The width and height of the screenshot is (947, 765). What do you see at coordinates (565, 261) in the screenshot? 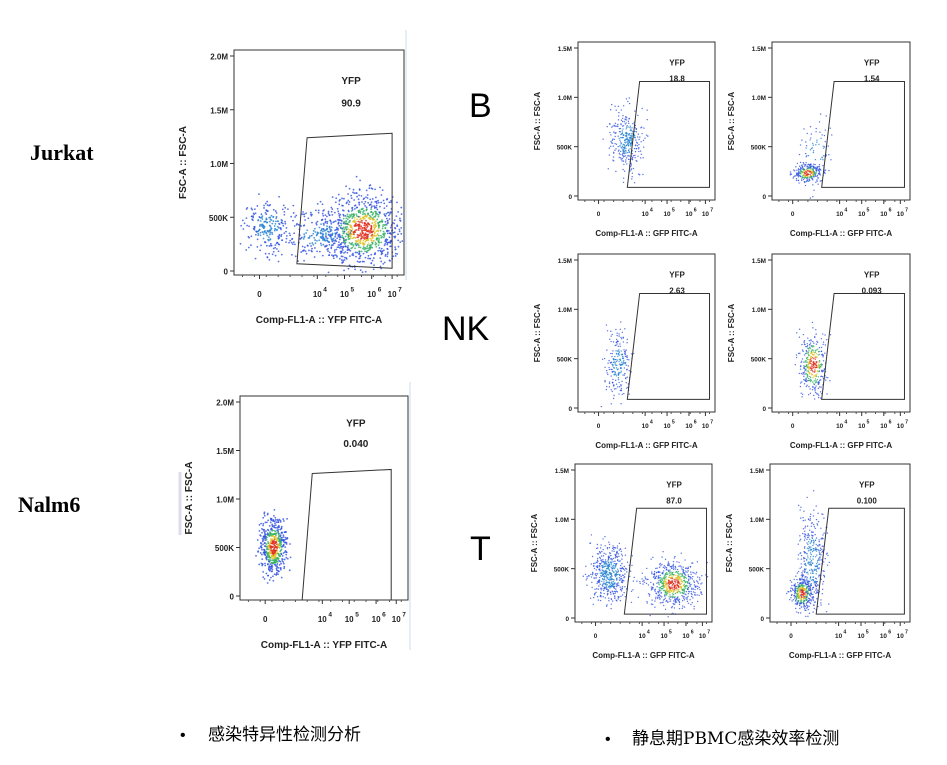
I see `y-tick-label: 1.5M` at bounding box center [565, 261].